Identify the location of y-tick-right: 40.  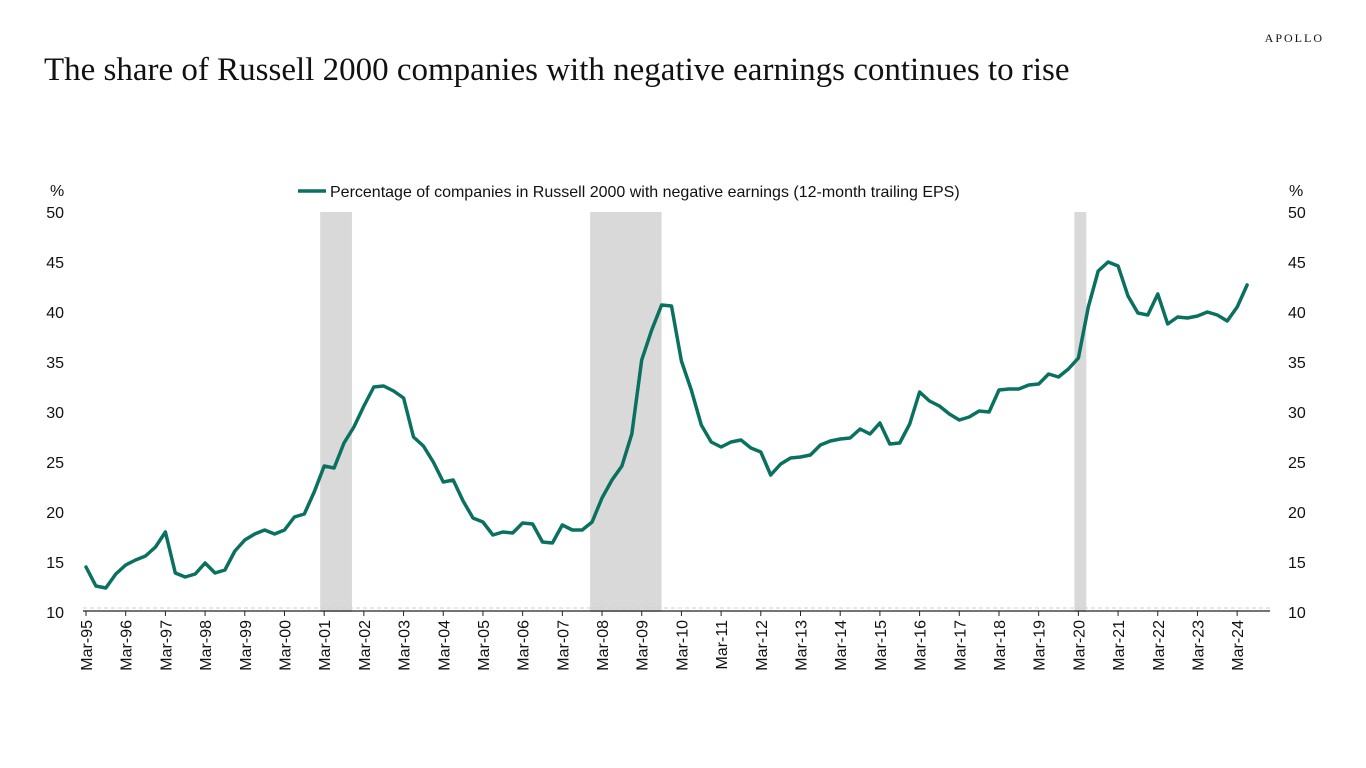
(1297, 313).